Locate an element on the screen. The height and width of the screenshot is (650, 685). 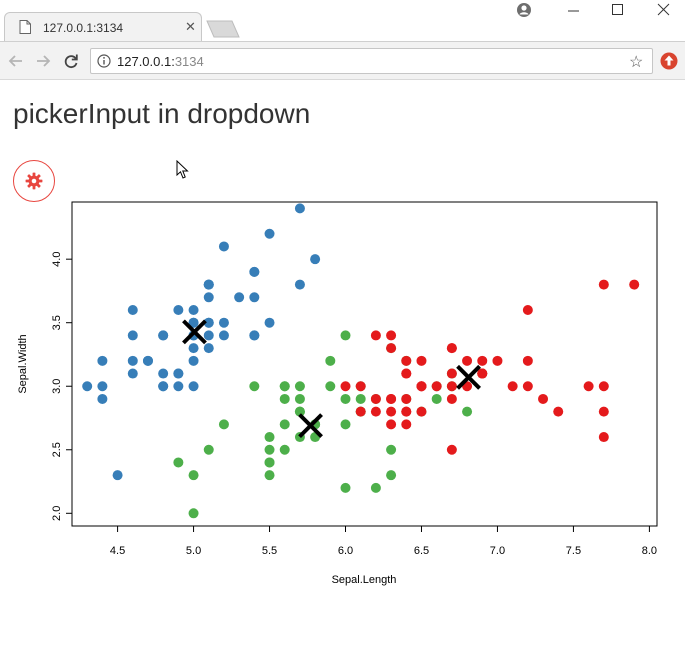
mouse-cursor-icon is located at coordinates (182, 169).